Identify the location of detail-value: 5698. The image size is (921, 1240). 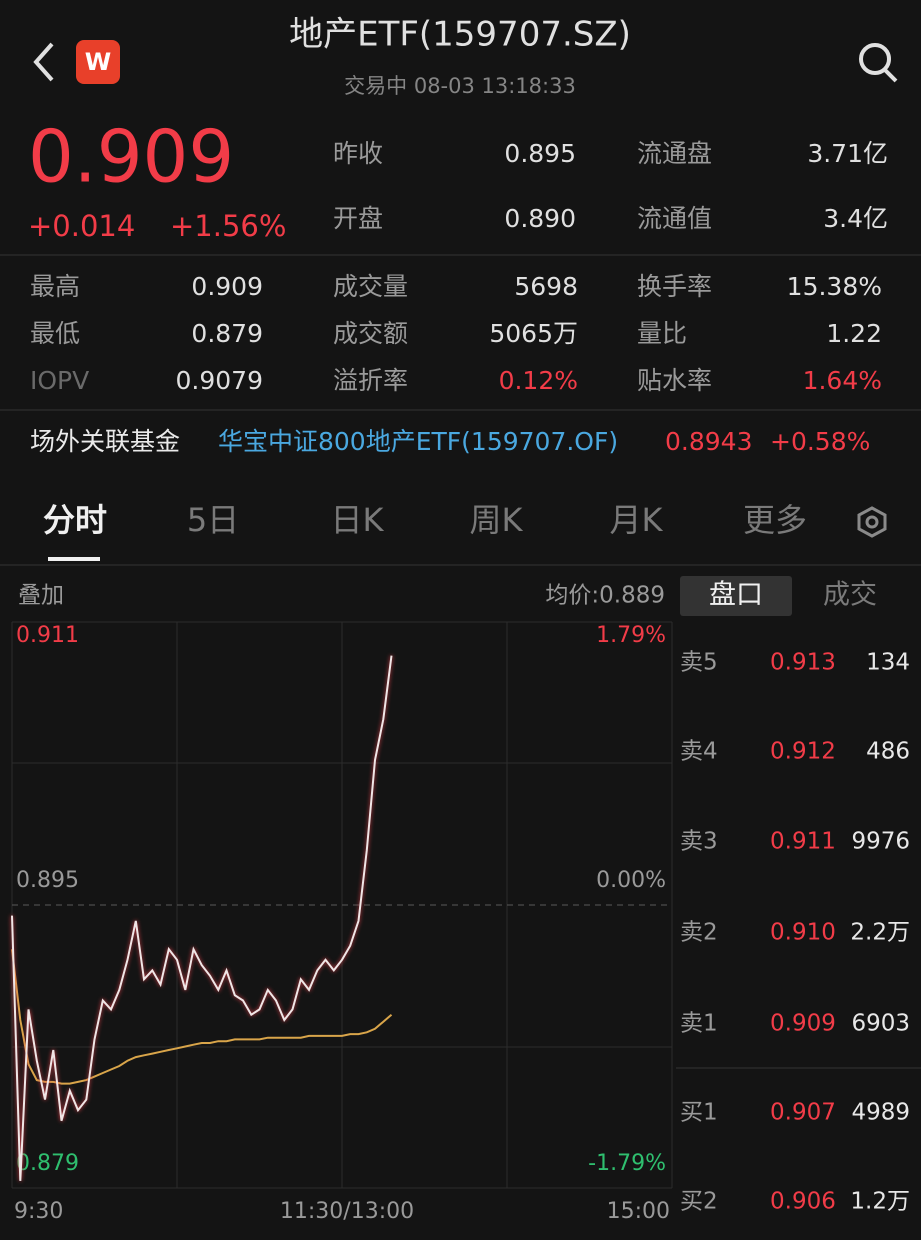
(546, 286).